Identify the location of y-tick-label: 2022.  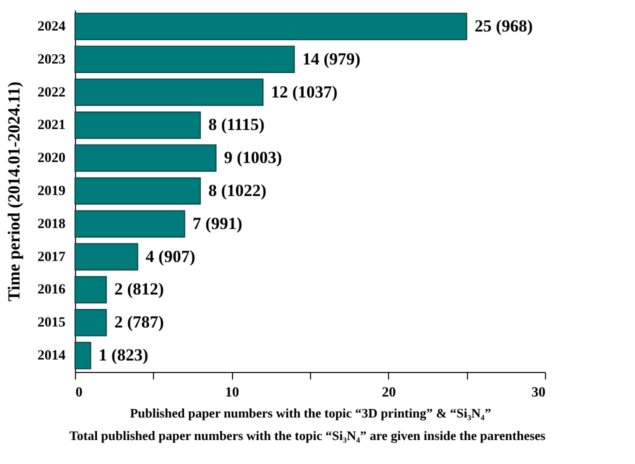
(52, 92).